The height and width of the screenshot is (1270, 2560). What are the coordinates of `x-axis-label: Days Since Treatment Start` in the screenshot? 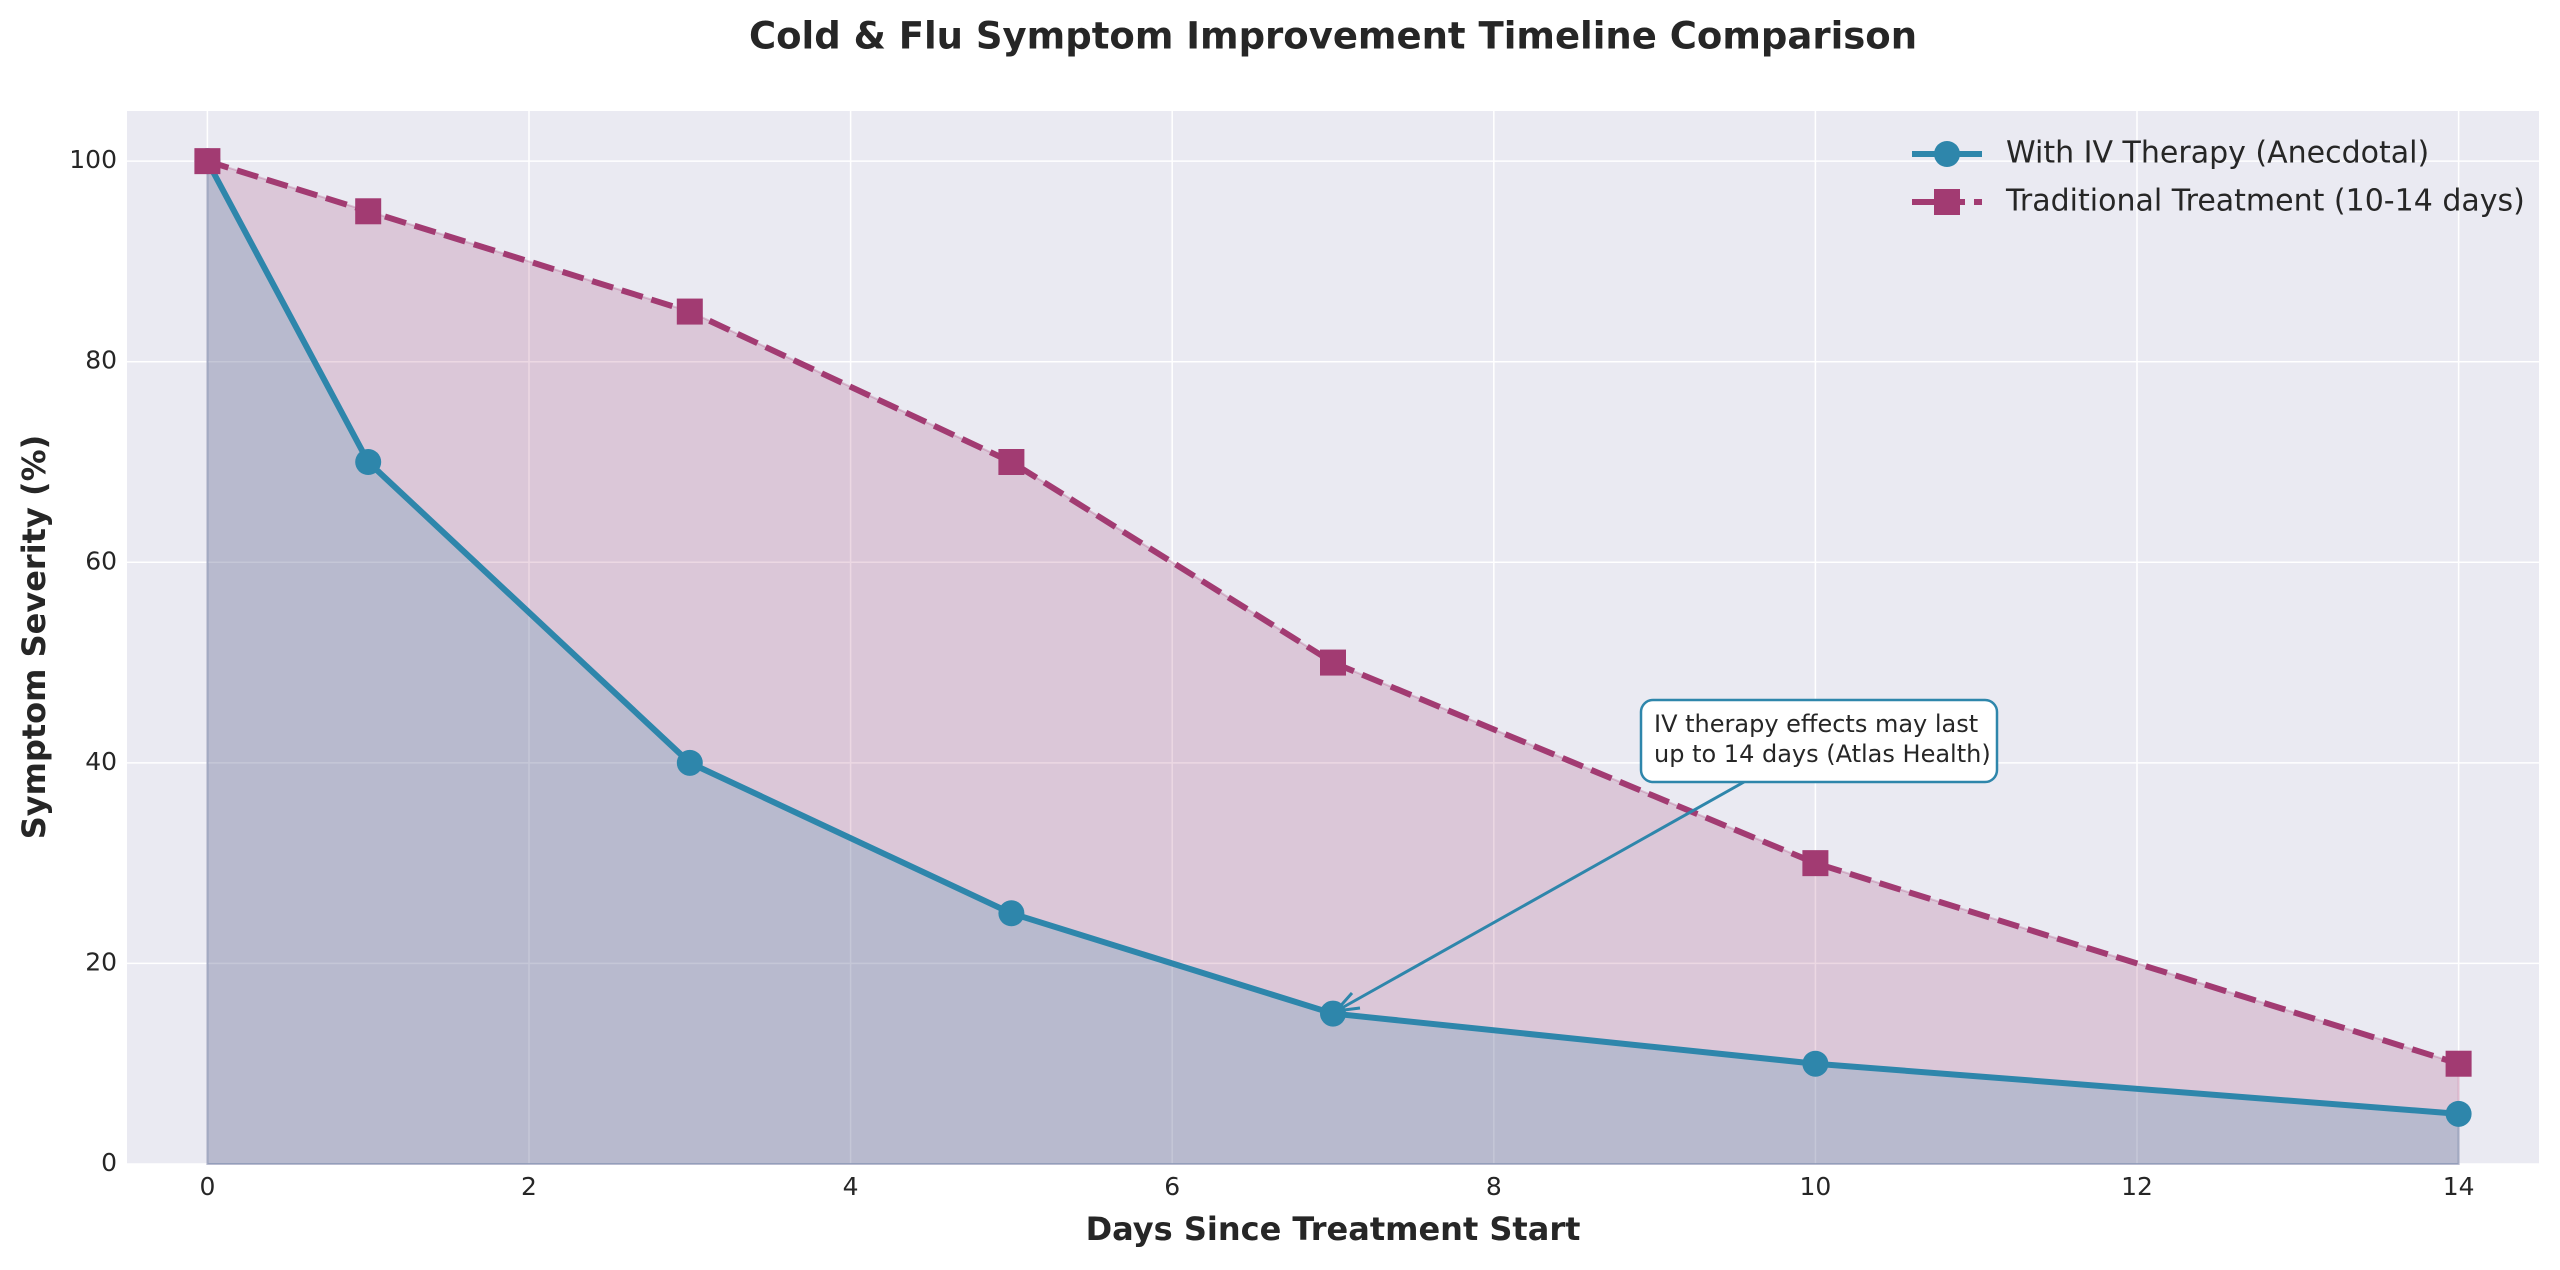 It's located at (1333, 1229).